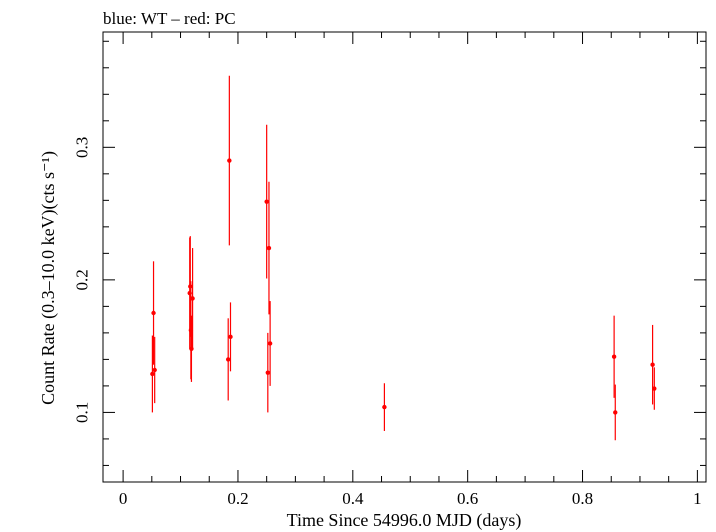 The image size is (716, 532). Describe the element at coordinates (353, 498) in the screenshot. I see `x-tick-label: 0.4` at that location.